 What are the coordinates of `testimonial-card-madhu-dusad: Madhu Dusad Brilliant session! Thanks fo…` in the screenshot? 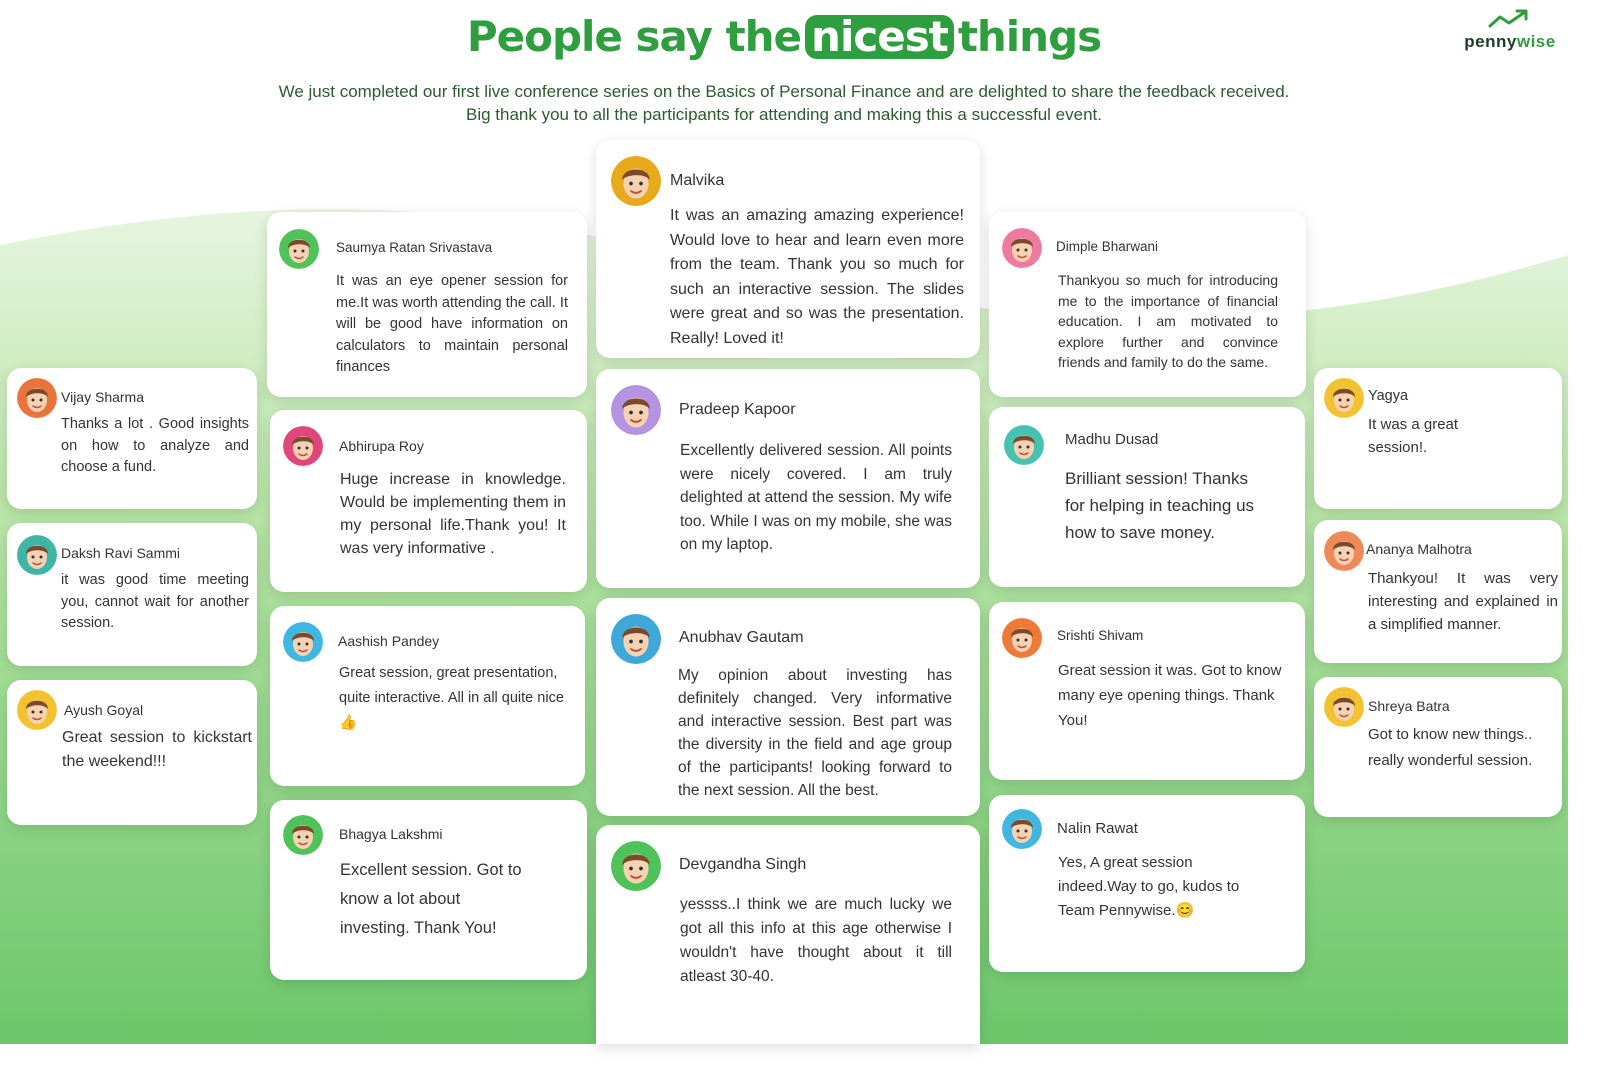 It's located at (1147, 497).